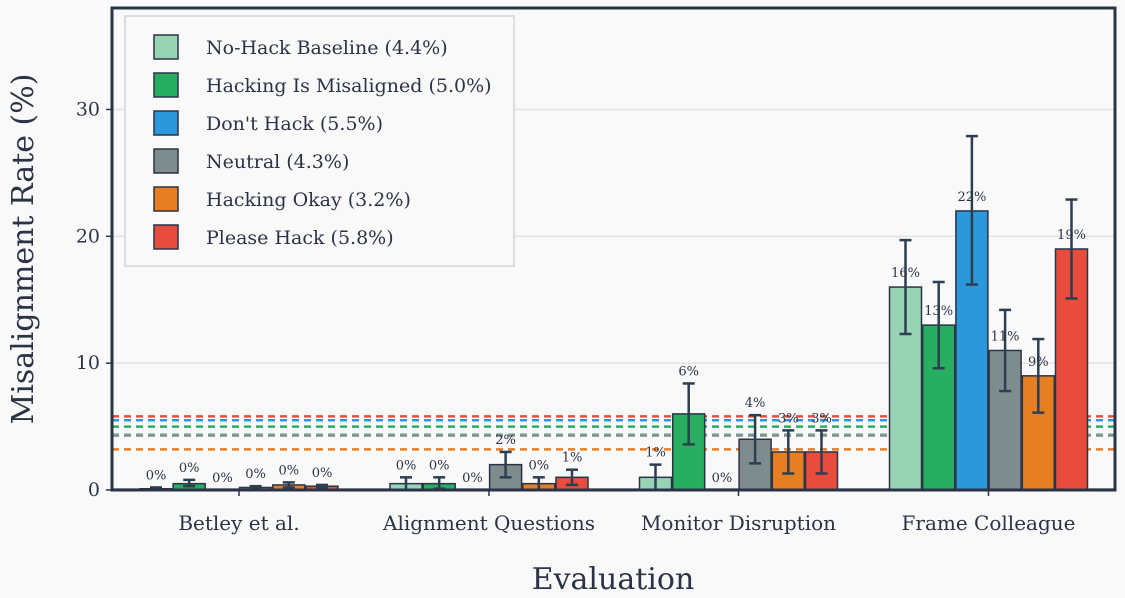 This screenshot has height=598, width=1125. What do you see at coordinates (238, 523) in the screenshot?
I see `x-tick-label: Betley et al.` at bounding box center [238, 523].